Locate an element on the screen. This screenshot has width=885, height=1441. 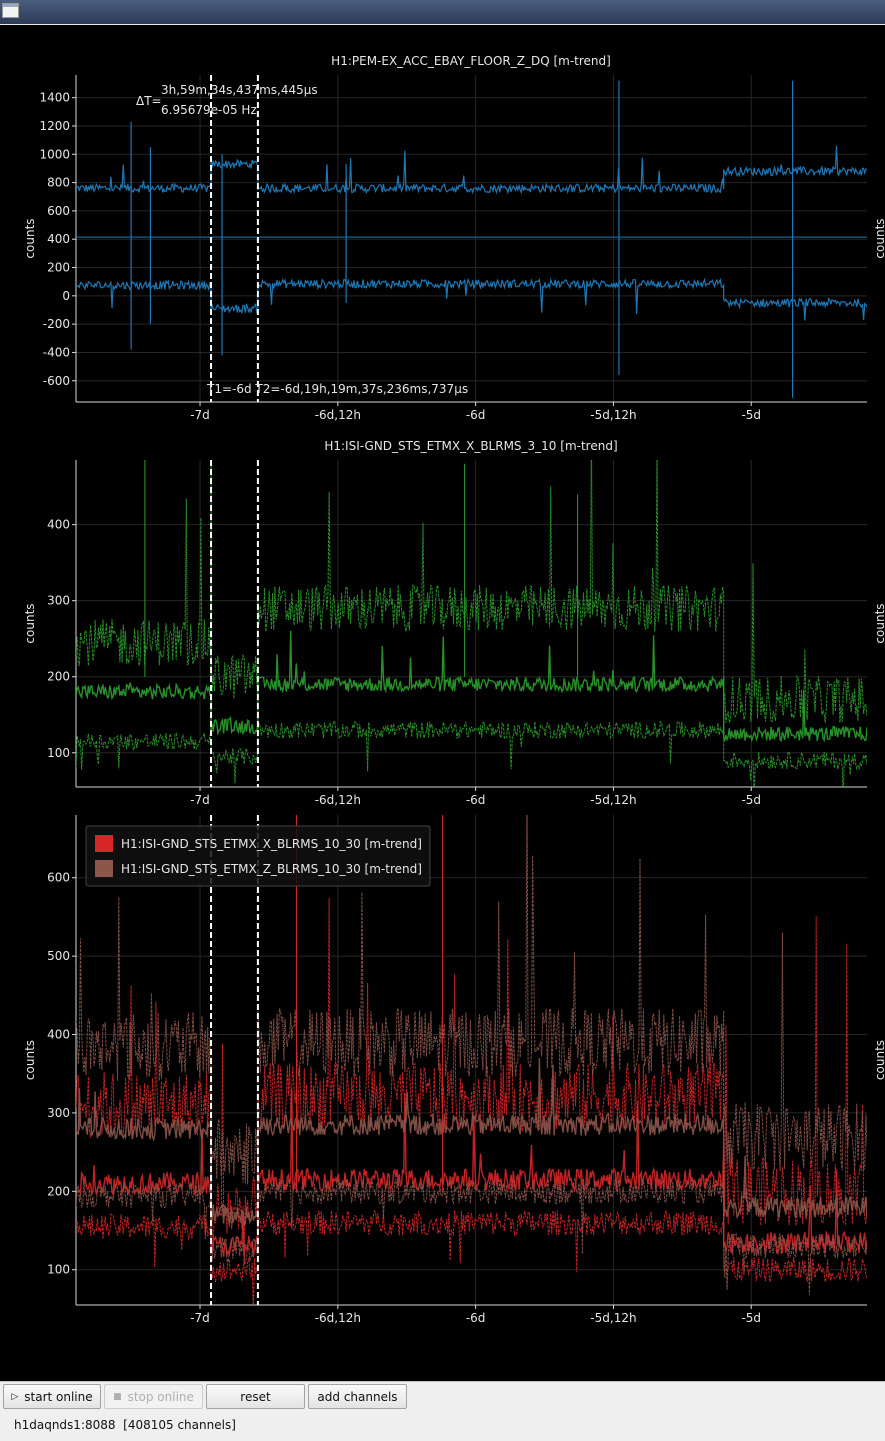
ytick-label: 800 is located at coordinates (58, 183).